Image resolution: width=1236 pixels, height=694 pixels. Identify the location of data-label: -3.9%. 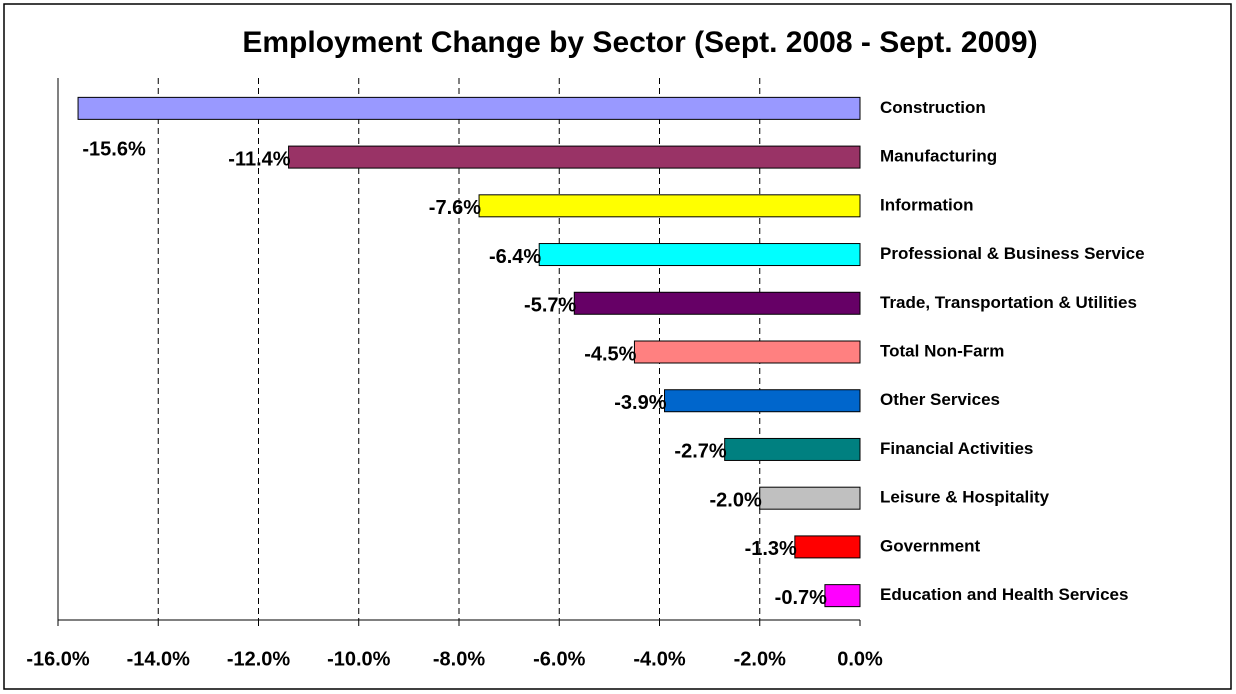
(640, 403).